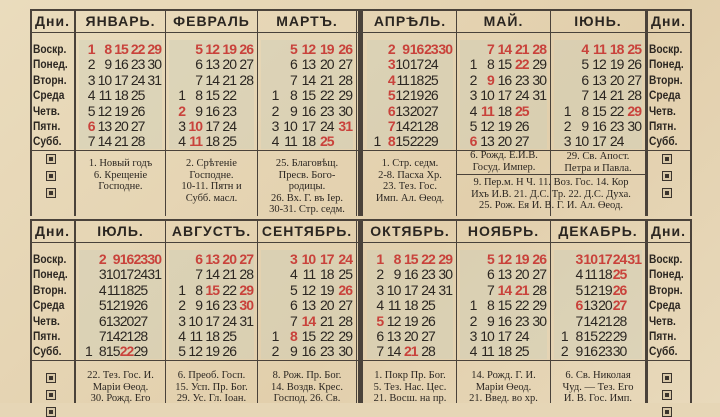 The height and width of the screenshot is (417, 720). What do you see at coordinates (598, 231) in the screenshot?
I see `month-name: ДЕКАБРЬ.` at bounding box center [598, 231].